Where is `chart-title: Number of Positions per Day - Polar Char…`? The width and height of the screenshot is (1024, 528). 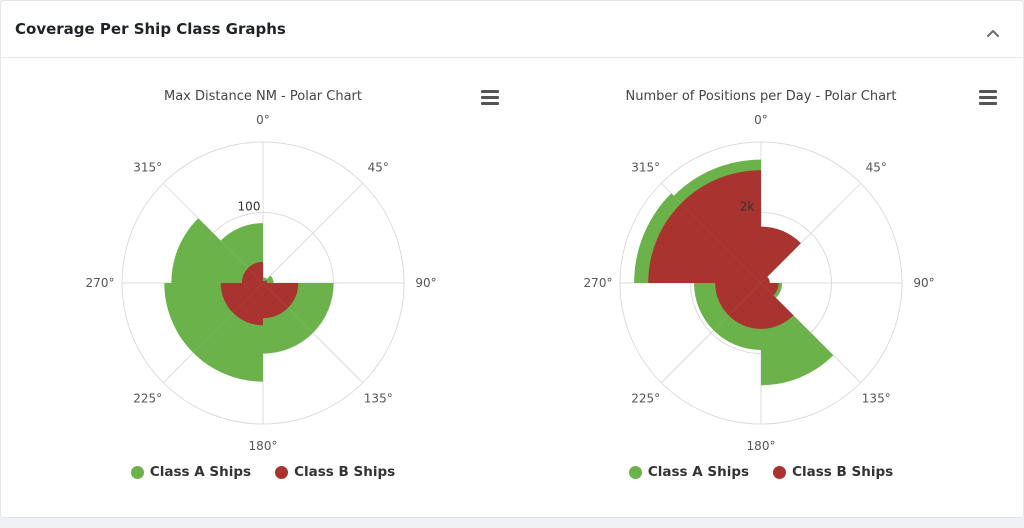 chart-title: Number of Positions per Day - Polar Char… is located at coordinates (761, 96).